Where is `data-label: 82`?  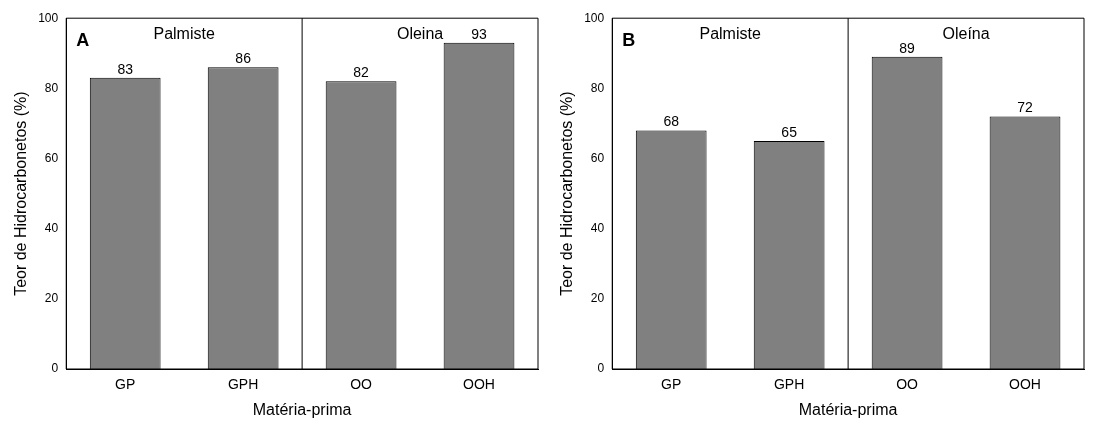
data-label: 82 is located at coordinates (361, 72).